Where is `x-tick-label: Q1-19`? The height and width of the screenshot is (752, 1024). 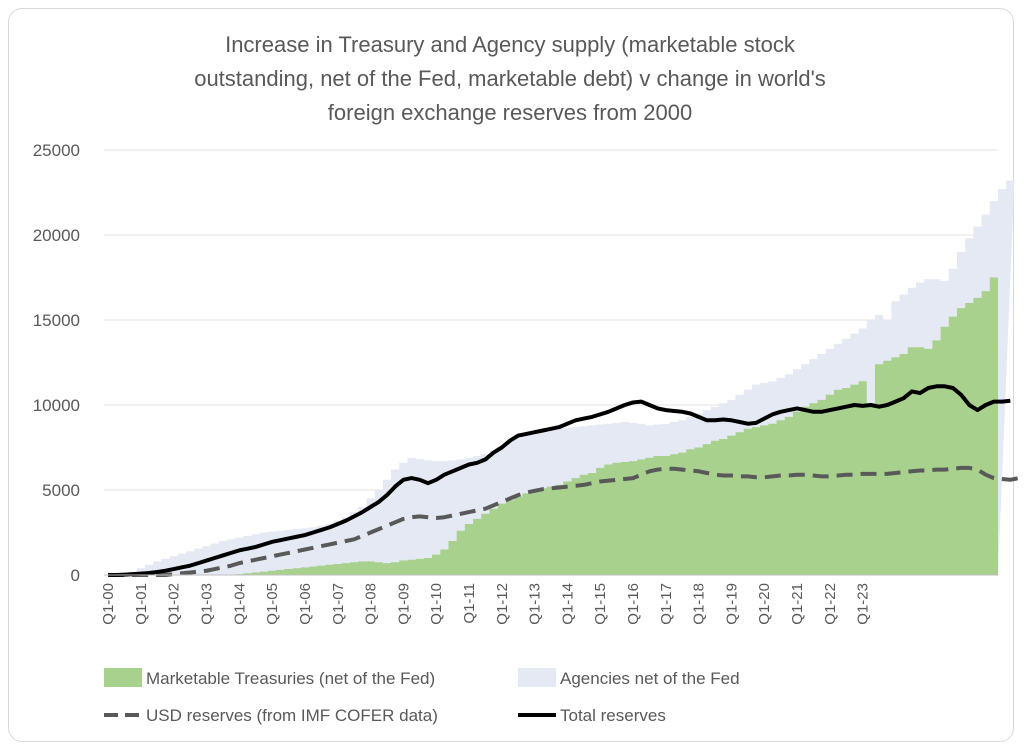 x-tick-label: Q1-19 is located at coordinates (731, 604).